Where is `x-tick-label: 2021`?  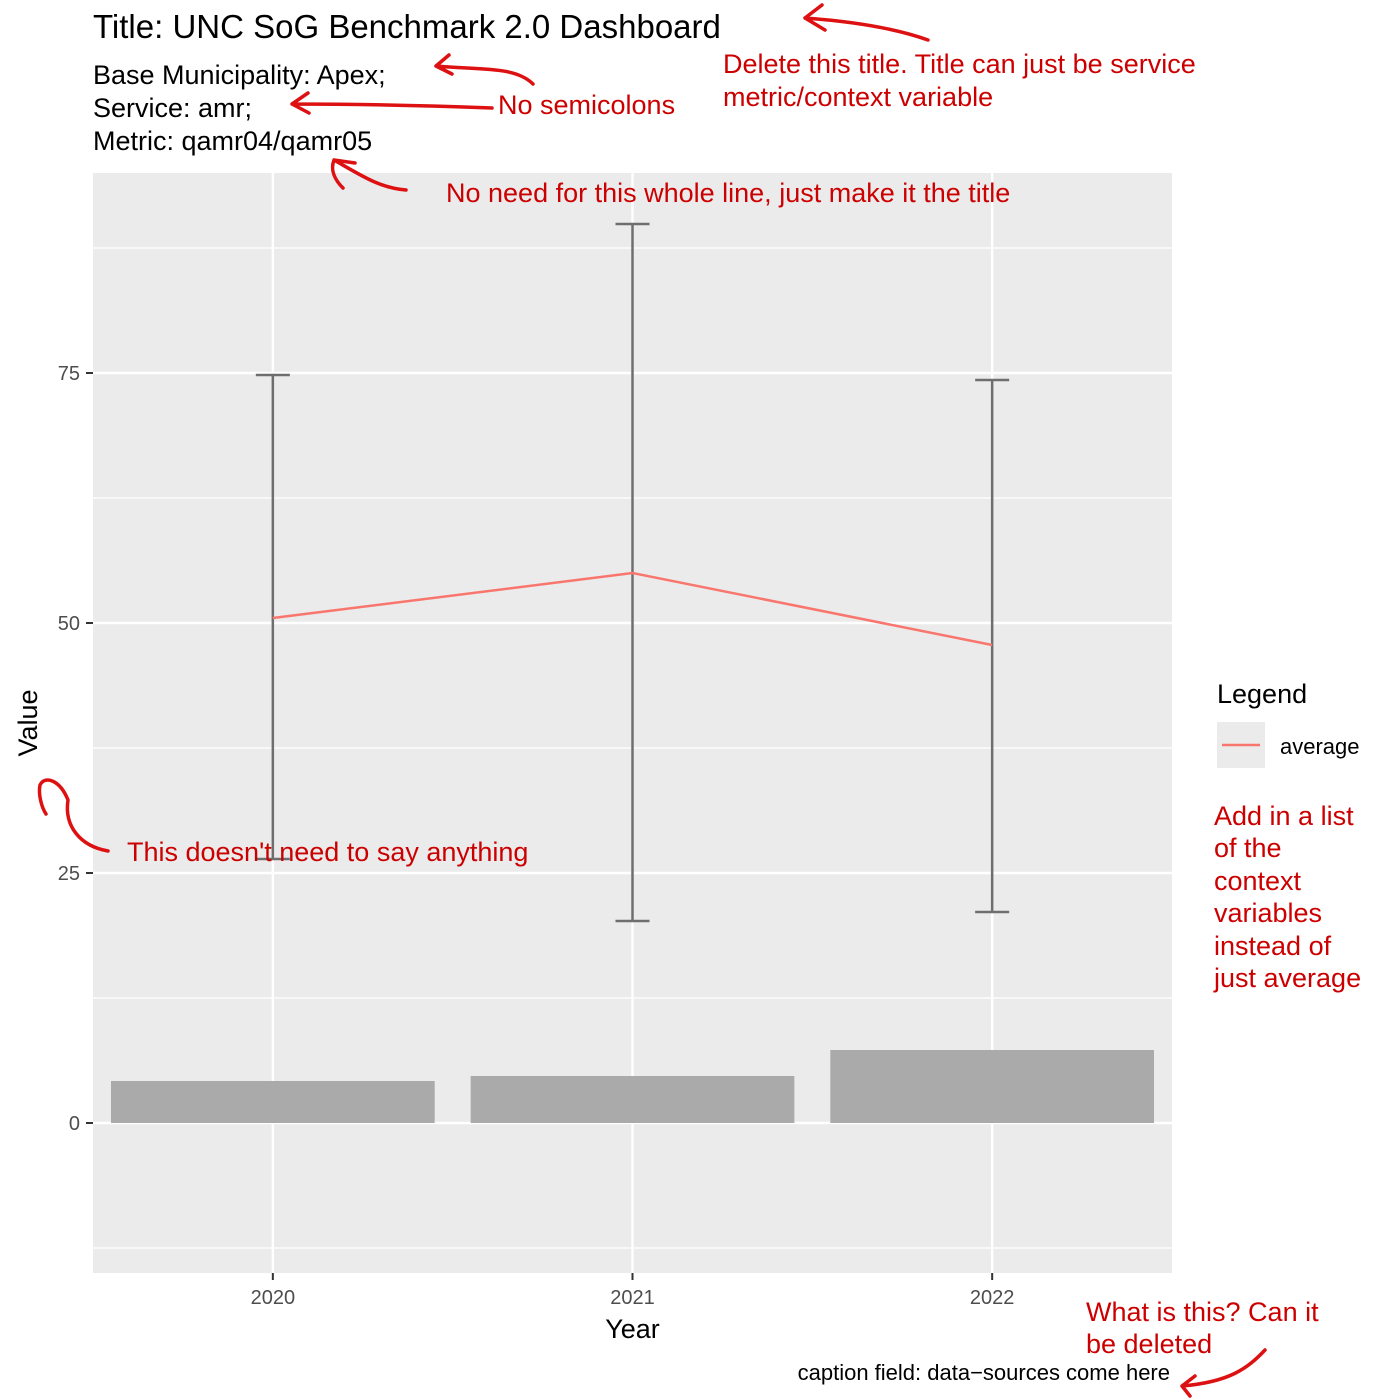
x-tick-label: 2021 is located at coordinates (632, 1298).